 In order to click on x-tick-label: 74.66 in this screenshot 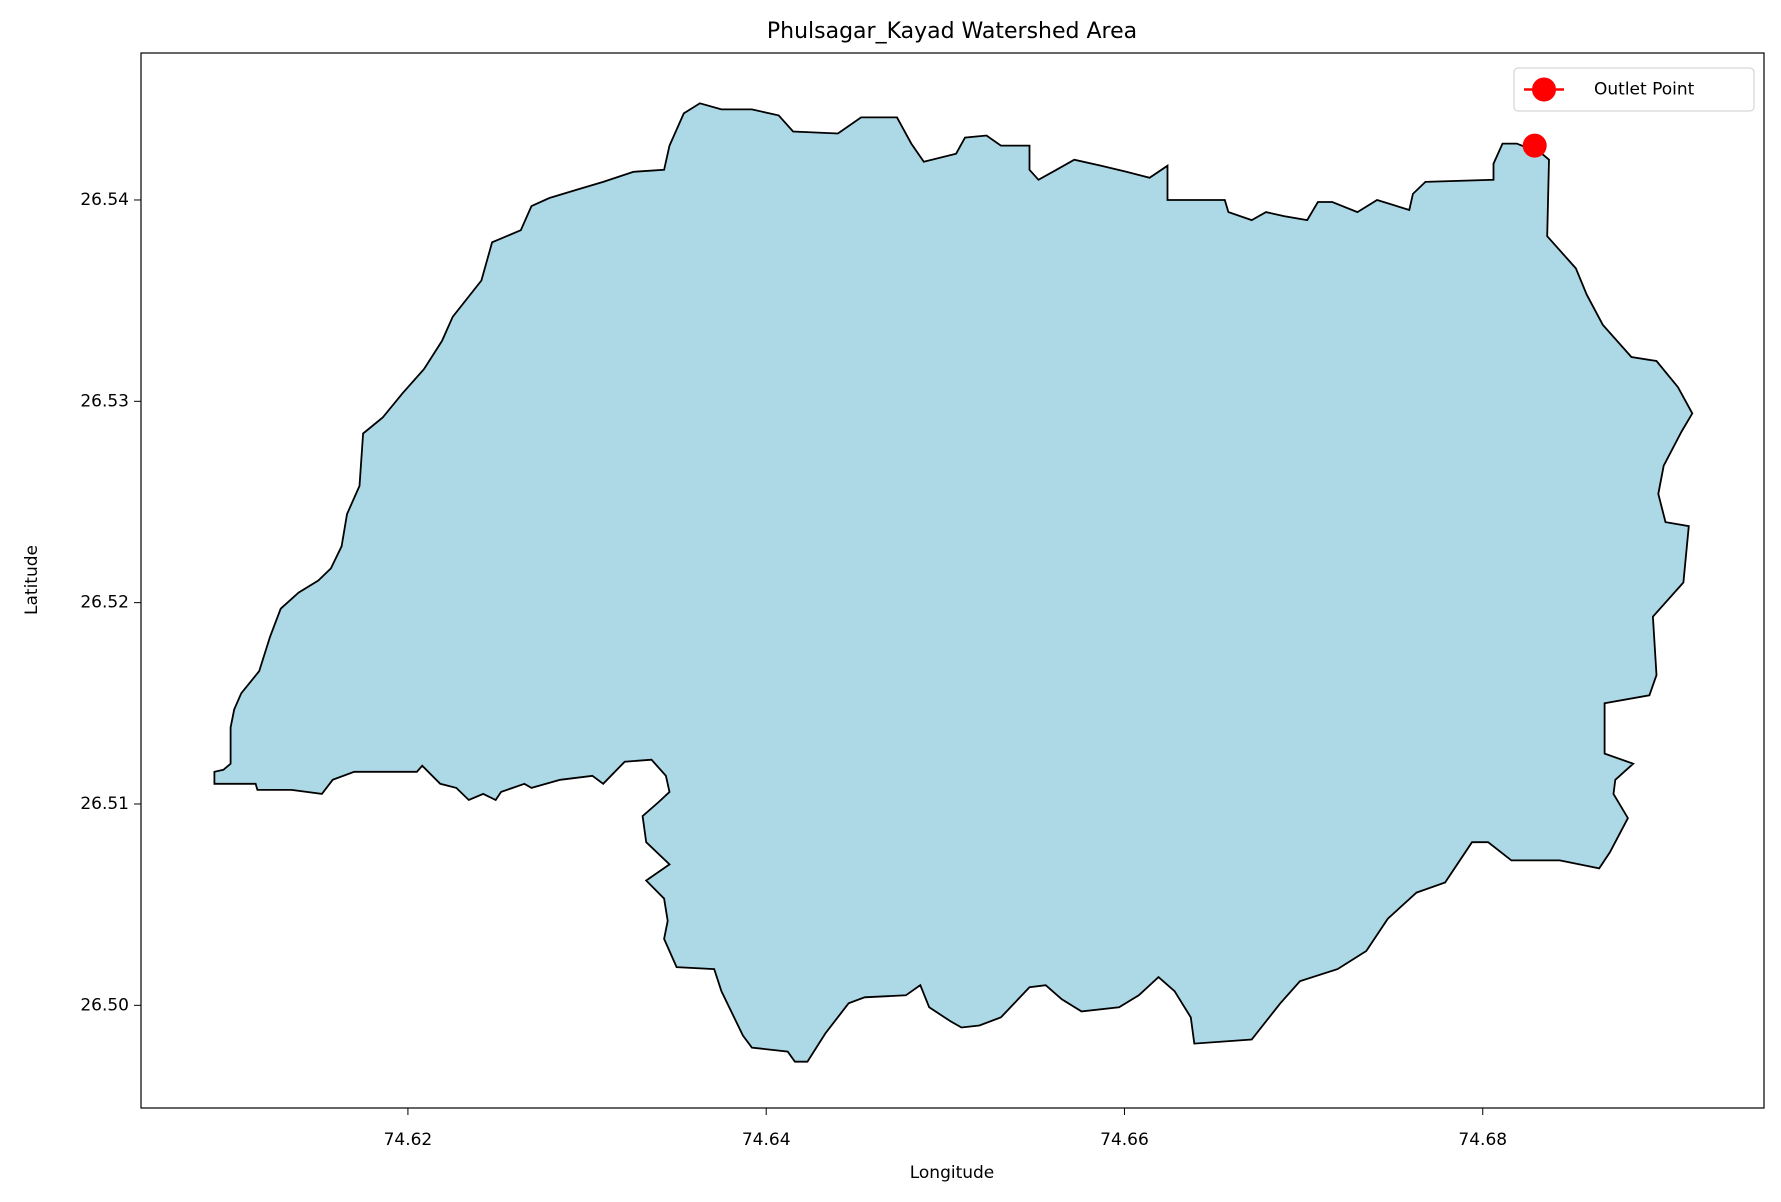, I will do `click(1124, 1140)`.